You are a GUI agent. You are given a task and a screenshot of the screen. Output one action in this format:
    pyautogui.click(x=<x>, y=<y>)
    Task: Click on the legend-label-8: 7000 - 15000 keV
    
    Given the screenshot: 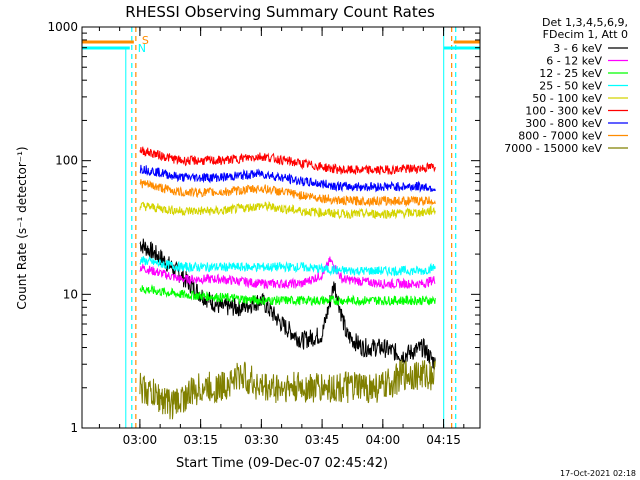 What is the action you would take?
    pyautogui.click(x=553, y=148)
    